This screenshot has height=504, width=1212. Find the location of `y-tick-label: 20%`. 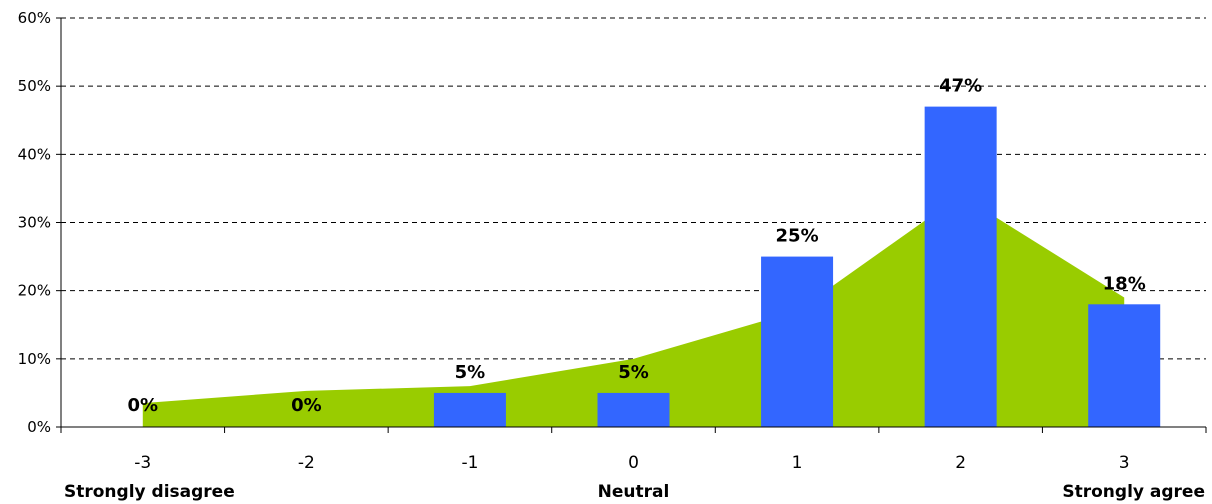

y-tick-label: 20% is located at coordinates (34, 291).